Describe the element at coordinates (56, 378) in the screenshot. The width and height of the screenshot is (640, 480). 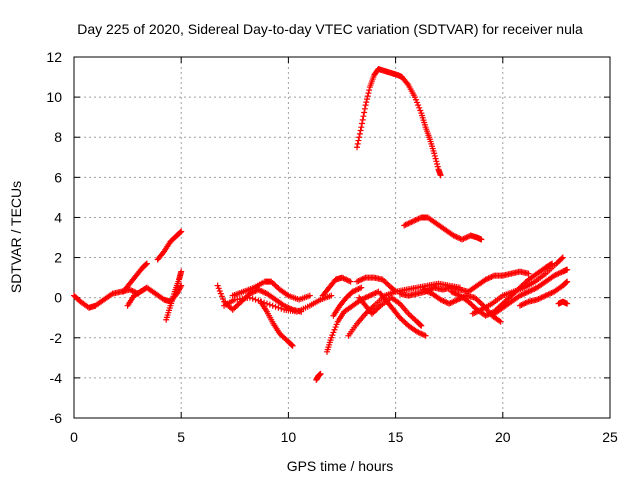
I see `y-tick-label: -4` at that location.